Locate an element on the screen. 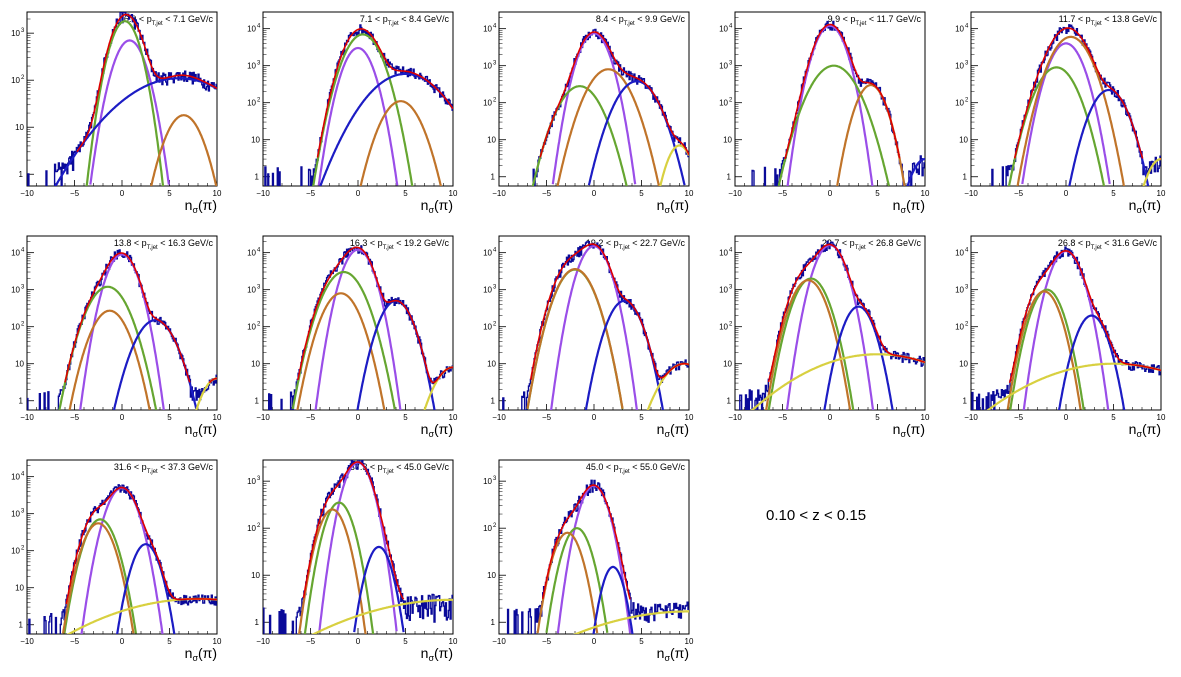 The width and height of the screenshot is (1181, 677). y-tick-exponent: 4 is located at coordinates (731, 27).